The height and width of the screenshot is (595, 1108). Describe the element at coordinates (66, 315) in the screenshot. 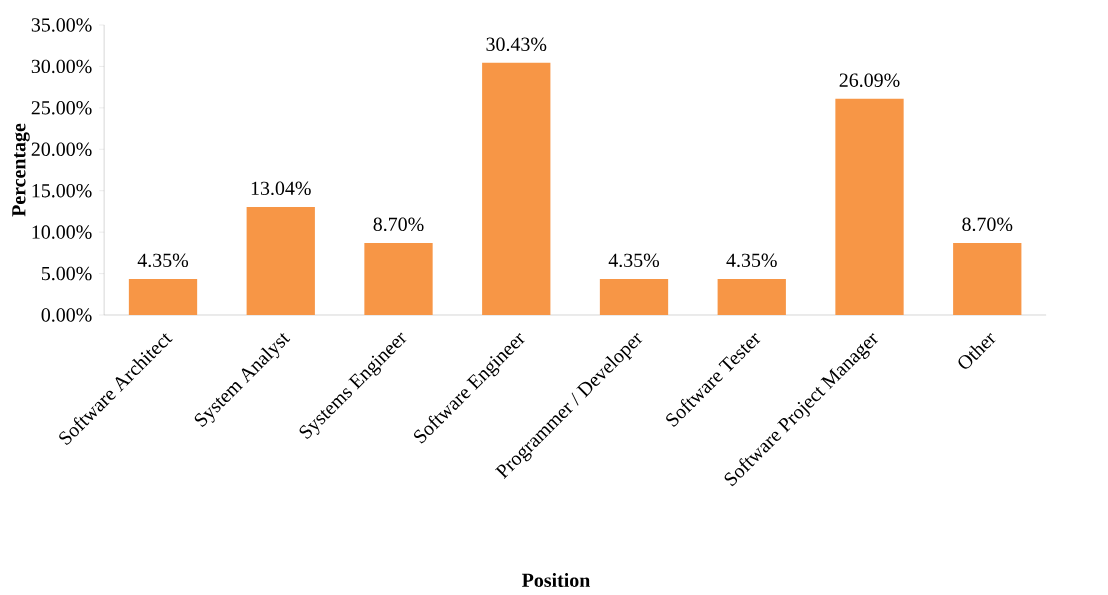

I see `y-tick-label: 0.00%` at that location.